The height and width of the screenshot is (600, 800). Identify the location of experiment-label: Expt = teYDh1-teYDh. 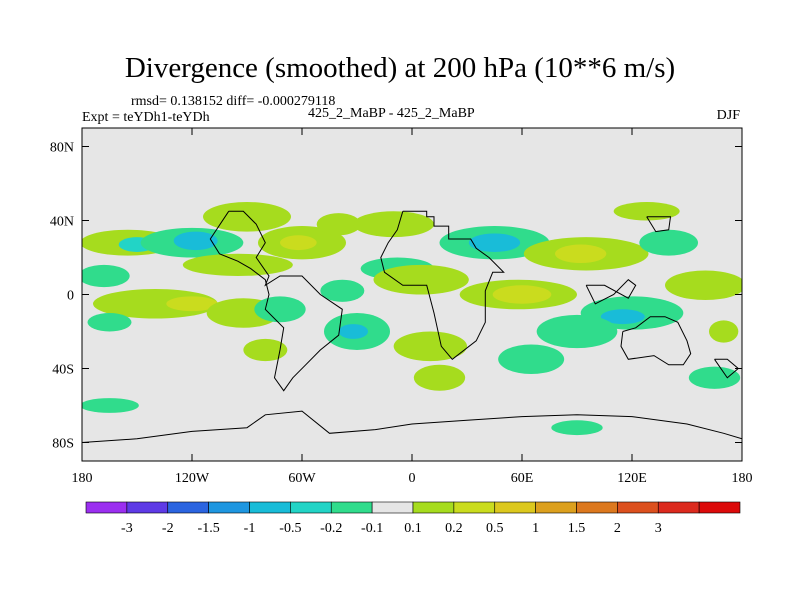
(146, 117).